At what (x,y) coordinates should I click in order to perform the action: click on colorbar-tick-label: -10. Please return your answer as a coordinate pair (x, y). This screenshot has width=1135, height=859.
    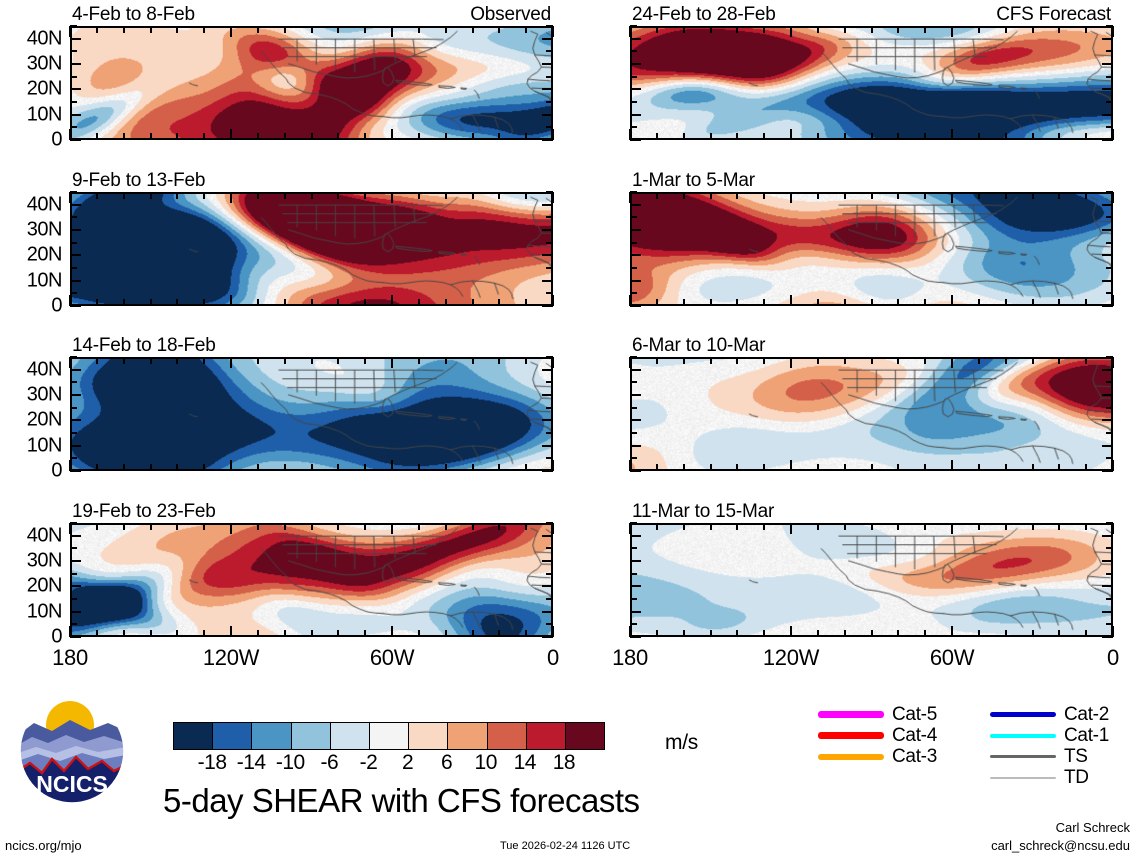
    Looking at the image, I should click on (290, 762).